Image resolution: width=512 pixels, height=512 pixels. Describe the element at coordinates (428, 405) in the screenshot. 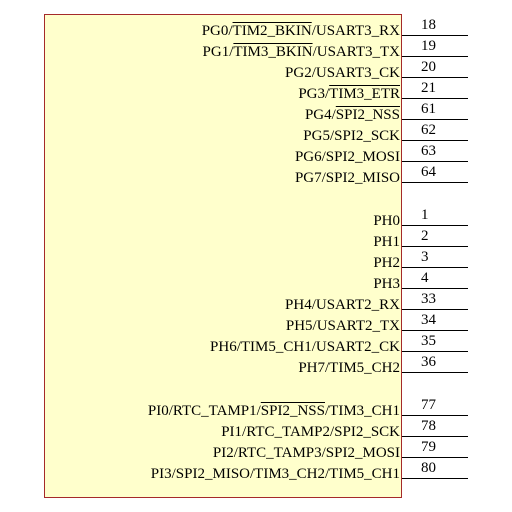

I see `pin-number: 77` at that location.